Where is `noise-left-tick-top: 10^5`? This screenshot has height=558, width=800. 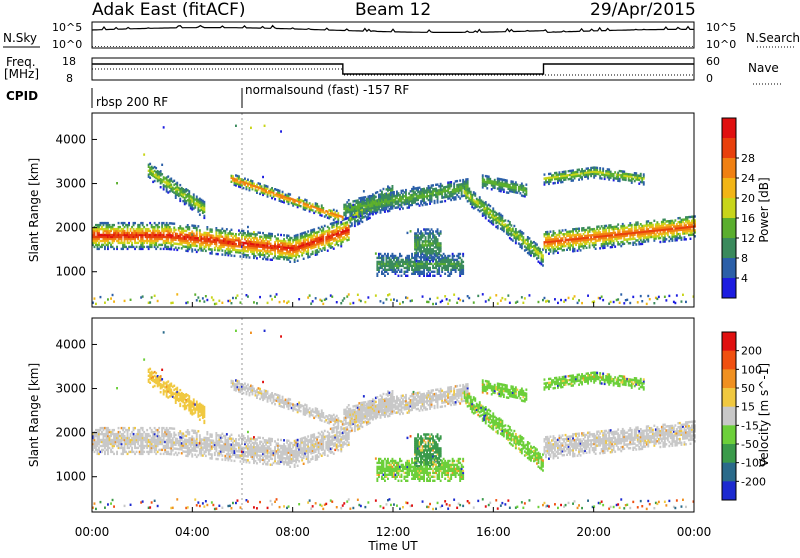 noise-left-tick-top: 10^5 is located at coordinates (67, 27).